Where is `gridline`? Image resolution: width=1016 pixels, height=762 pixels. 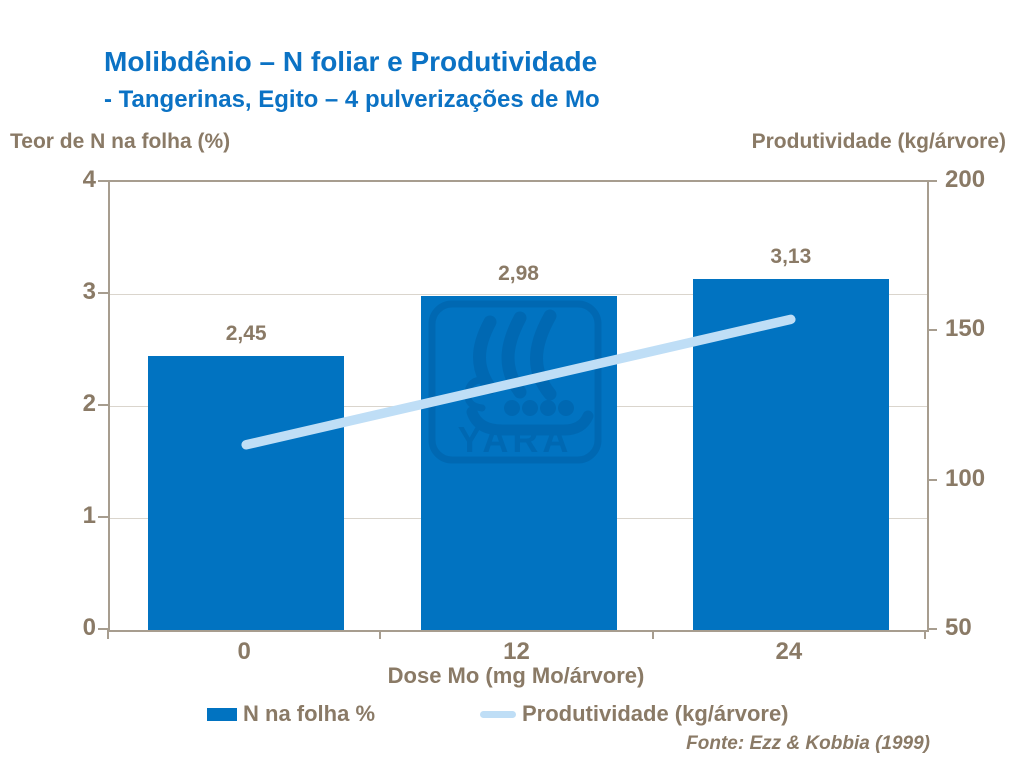 gridline is located at coordinates (518, 294).